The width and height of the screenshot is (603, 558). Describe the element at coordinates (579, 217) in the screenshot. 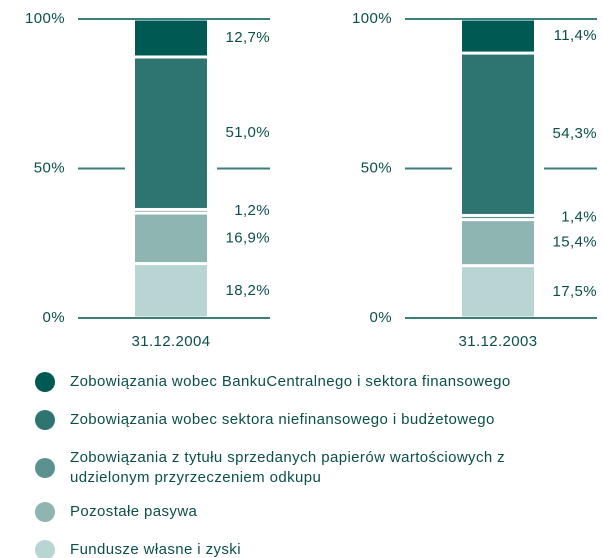

I see `value-label: 1,4%` at that location.